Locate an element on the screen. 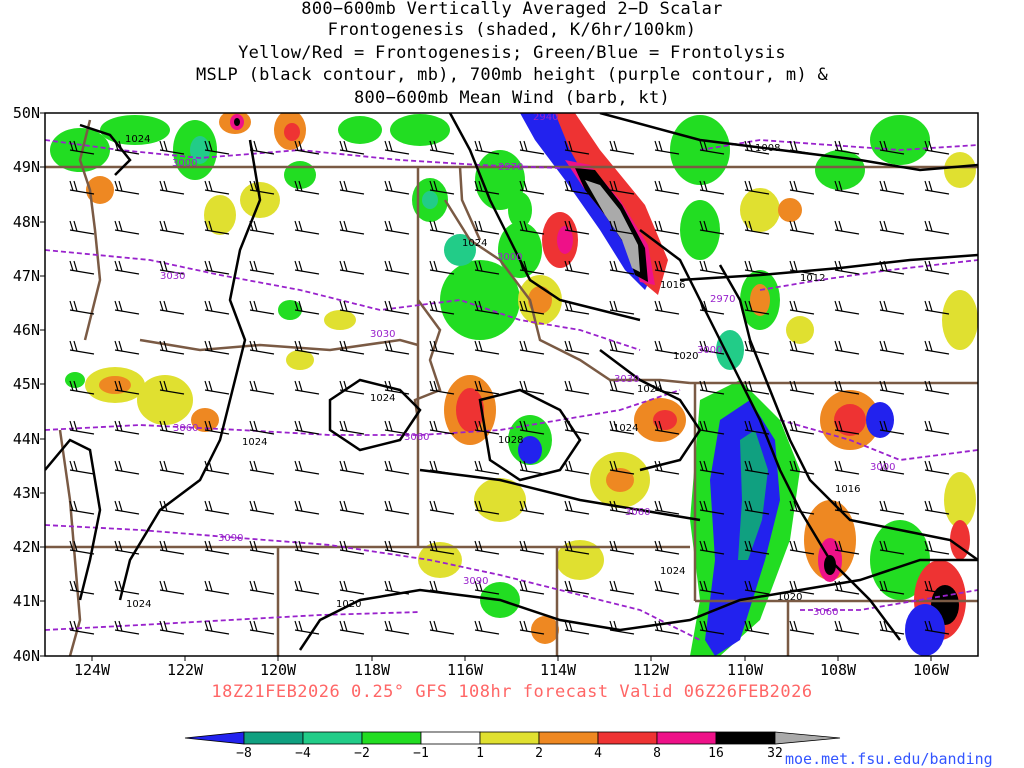 This screenshot has height=768, width=1024. colorbar-swatch is located at coordinates (214, 738).